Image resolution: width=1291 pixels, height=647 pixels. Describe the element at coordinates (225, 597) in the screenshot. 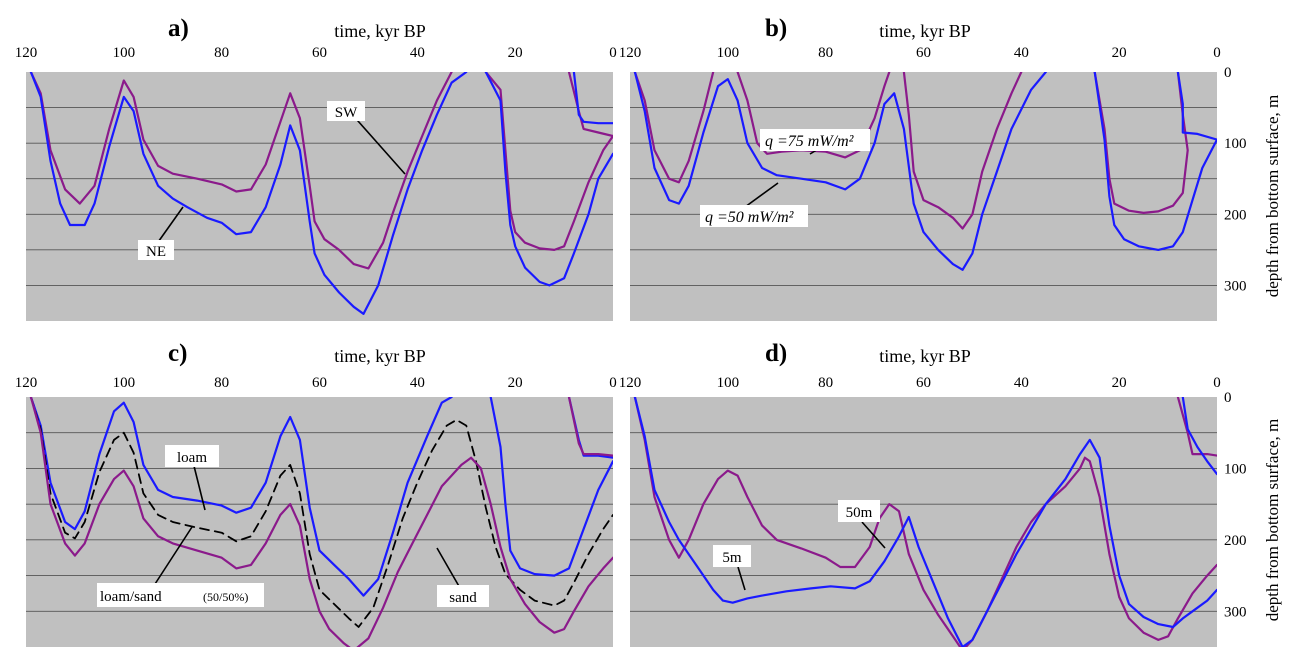

I see `label-loam-sand-ratio: (50/50%)` at that location.